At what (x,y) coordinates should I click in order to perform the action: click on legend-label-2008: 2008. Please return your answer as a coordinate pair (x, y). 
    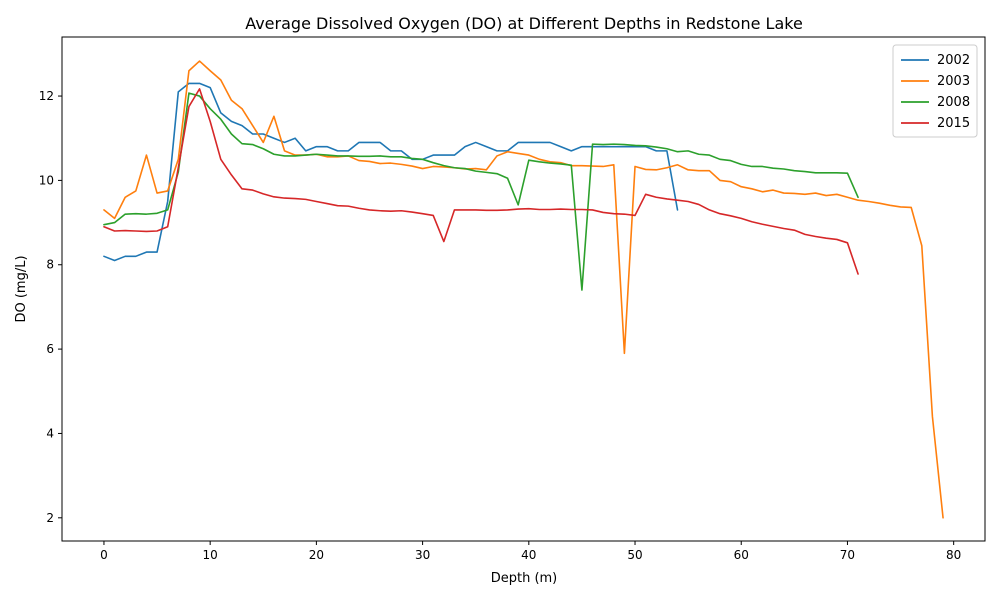
    Looking at the image, I should click on (953, 102).